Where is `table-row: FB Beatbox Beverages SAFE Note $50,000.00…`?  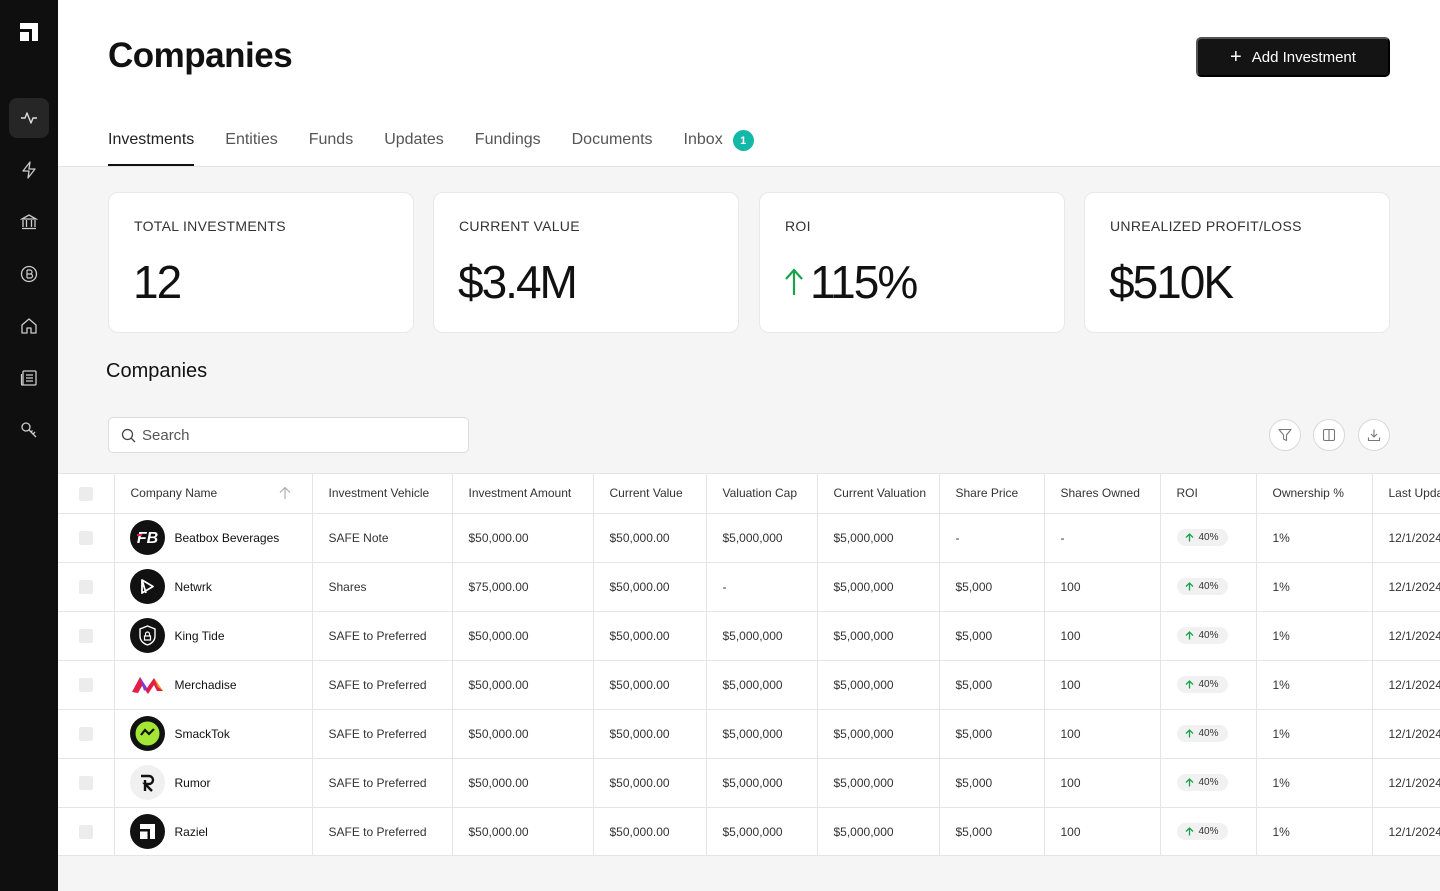 table-row: FB Beatbox Beverages SAFE Note $50,000.00… is located at coordinates (749, 538).